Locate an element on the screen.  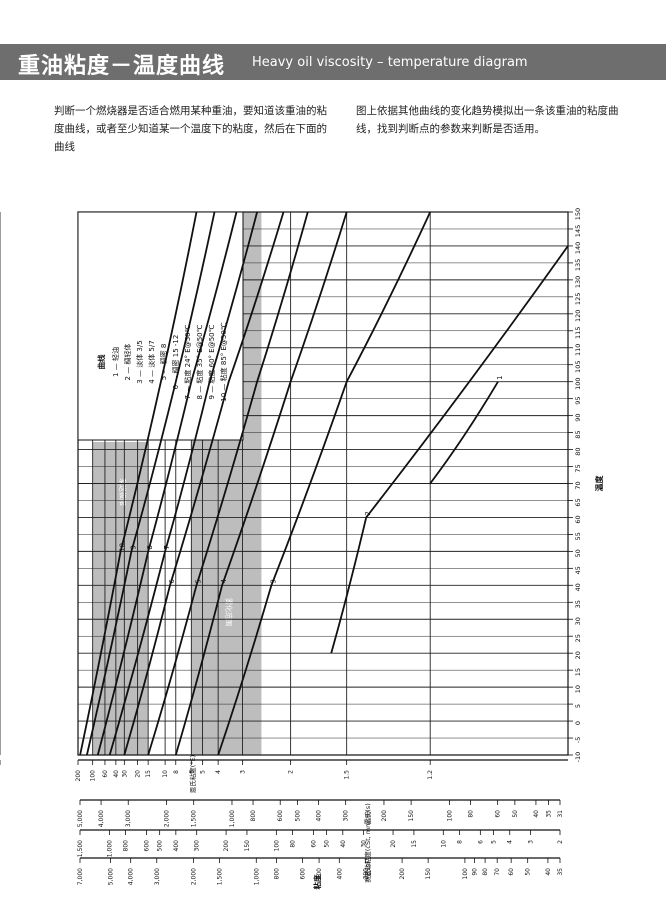
legend-item: 6 — 稠密 15 -12 is located at coordinates (175, 362).